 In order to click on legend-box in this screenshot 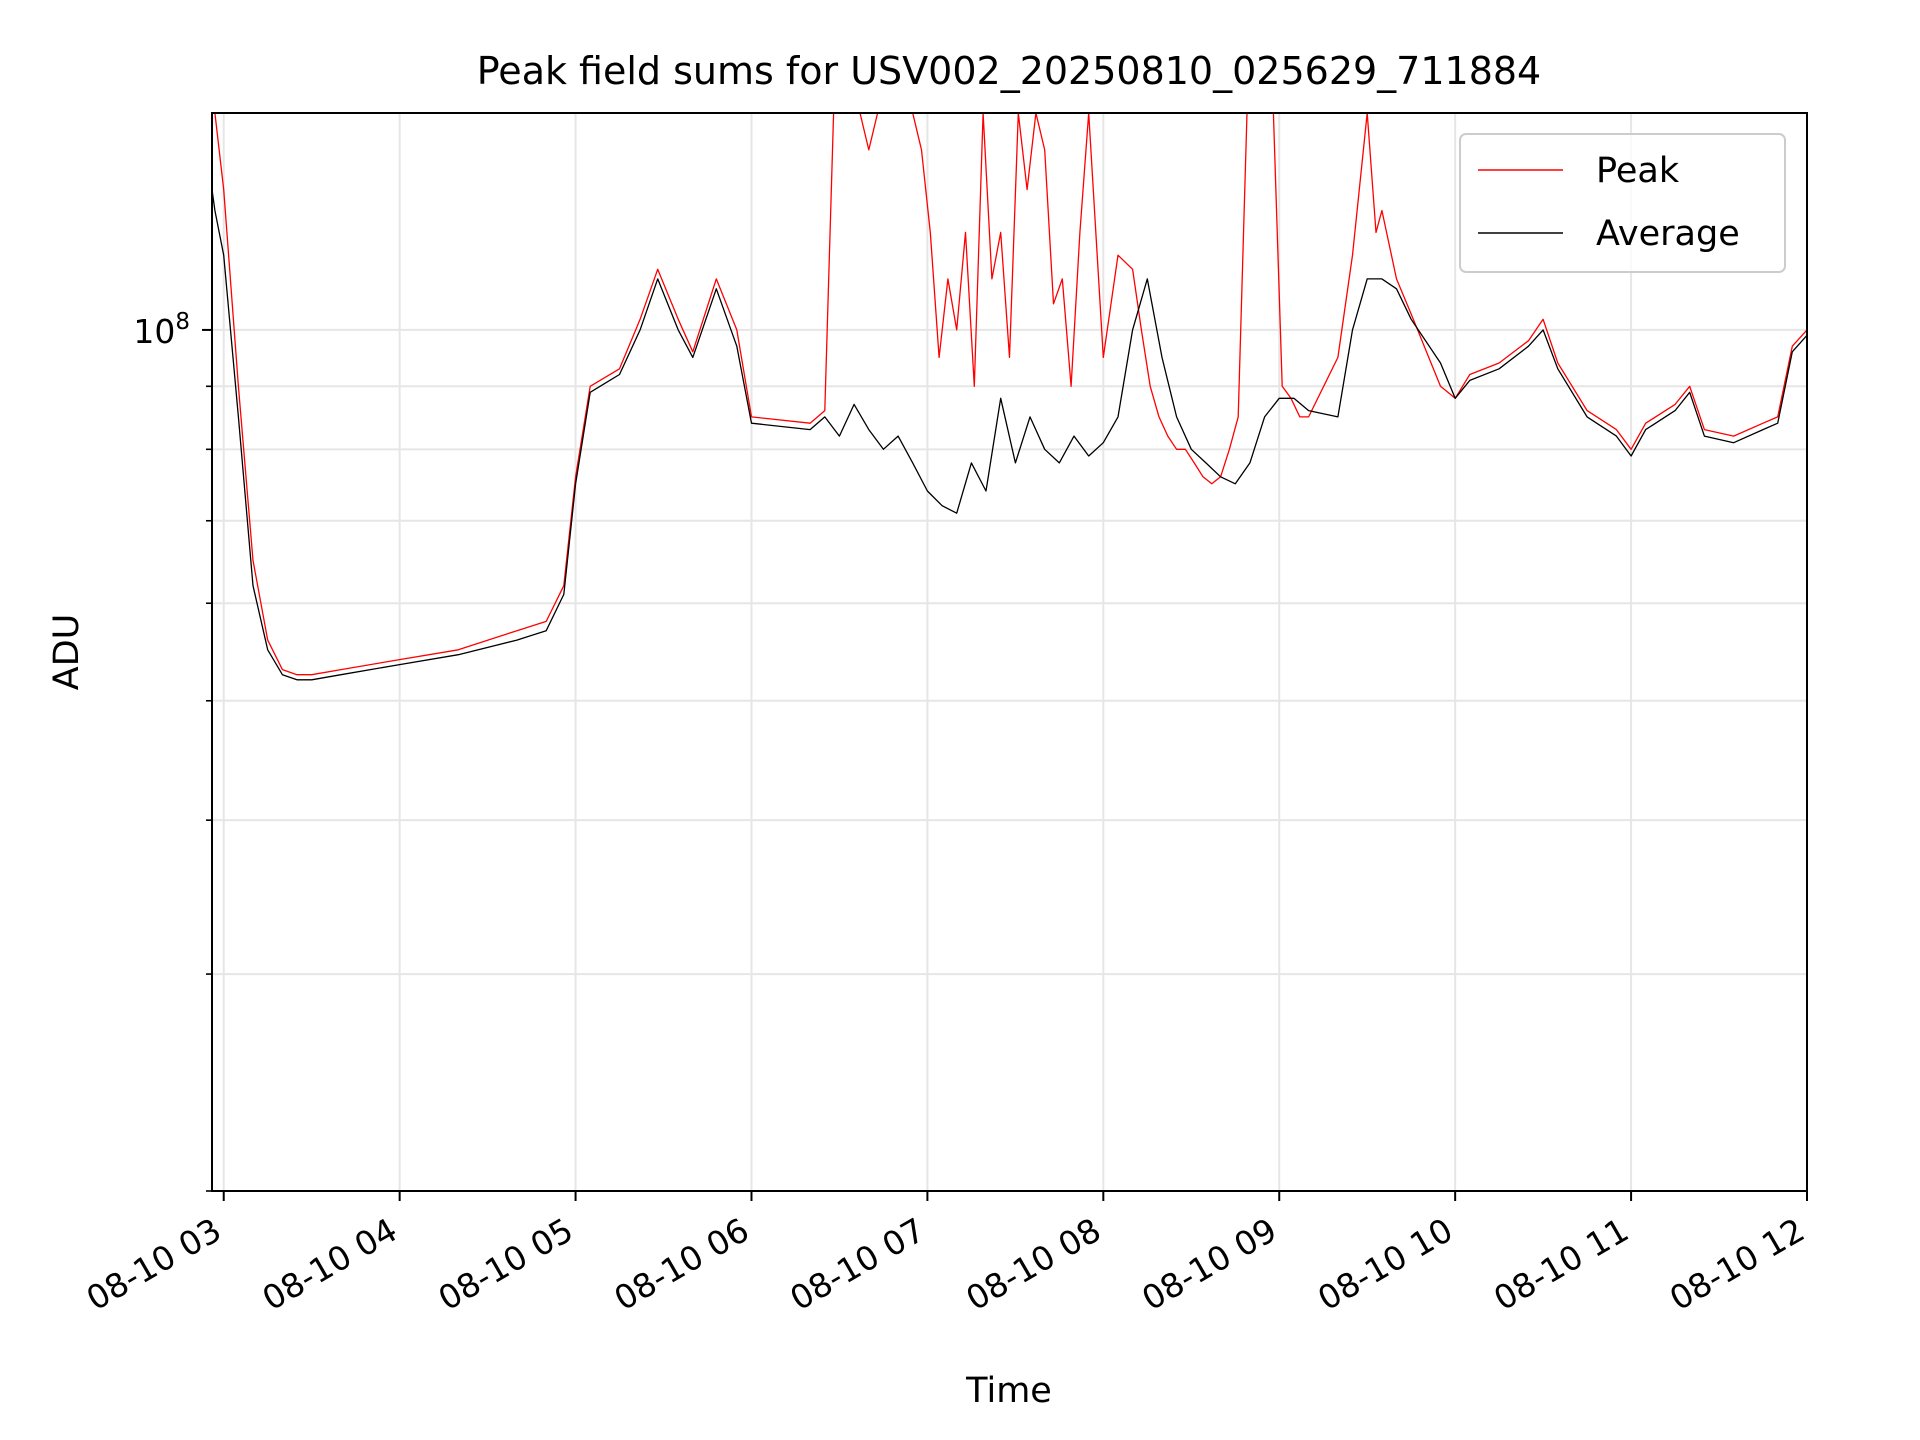, I will do `click(1622, 203)`.